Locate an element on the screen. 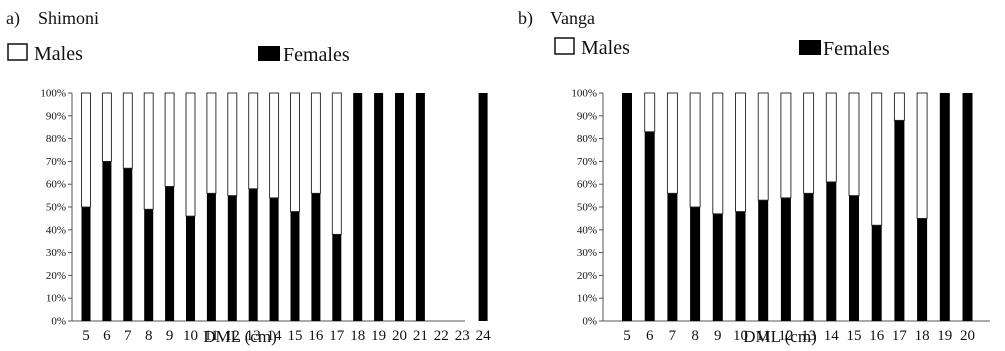 The width and height of the screenshot is (1005, 351). panel-a-label: a) is located at coordinates (13, 18).